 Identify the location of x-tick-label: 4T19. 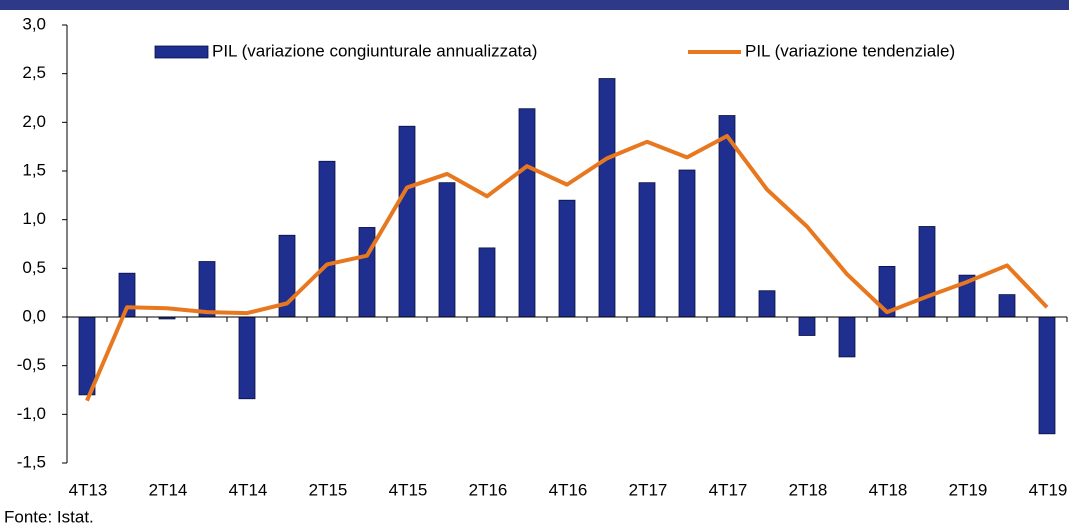
(1048, 489).